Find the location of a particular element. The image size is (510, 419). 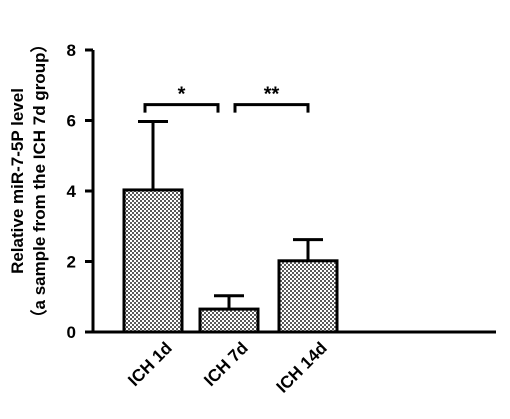

significance-label-2: ** is located at coordinates (272, 95).